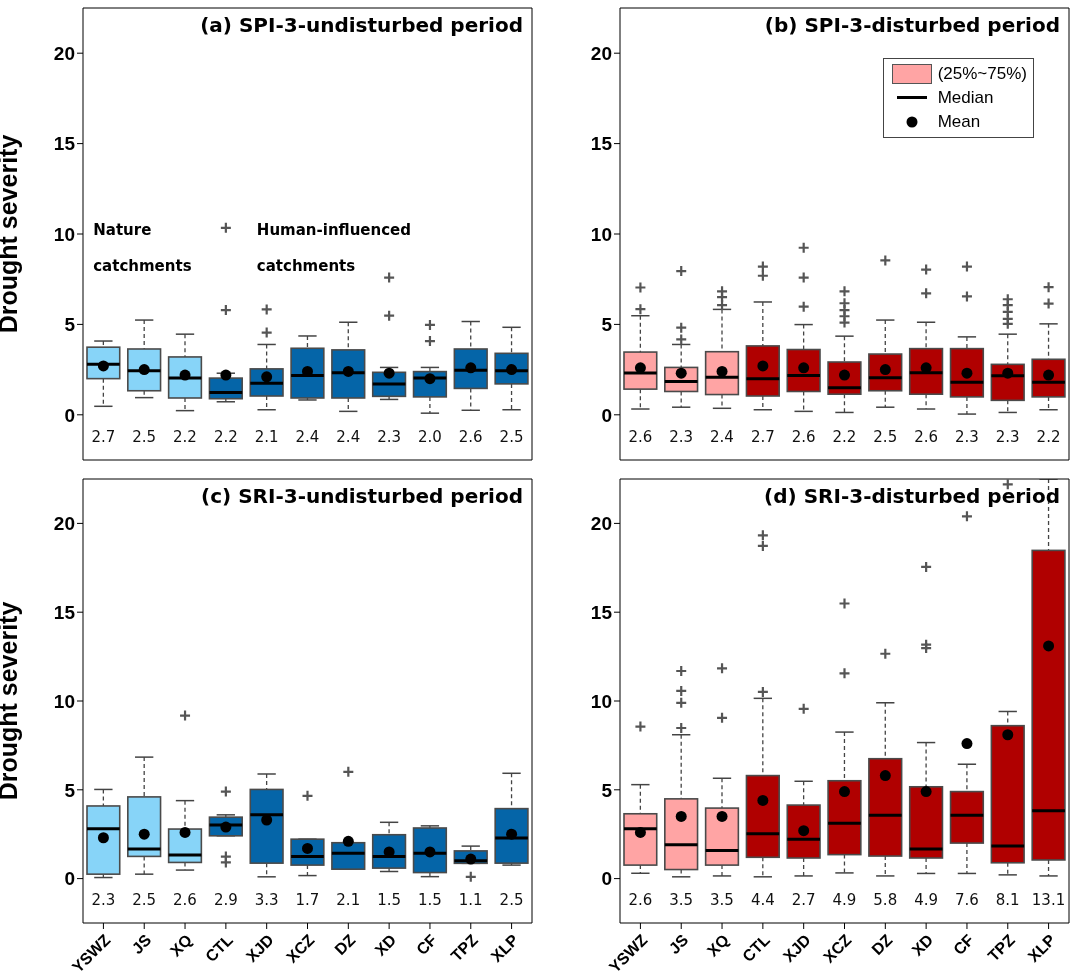 The image size is (1075, 978). Describe the element at coordinates (361, 25) in the screenshot. I see `chart-title: (a) SPI-3-undisturbed period` at that location.